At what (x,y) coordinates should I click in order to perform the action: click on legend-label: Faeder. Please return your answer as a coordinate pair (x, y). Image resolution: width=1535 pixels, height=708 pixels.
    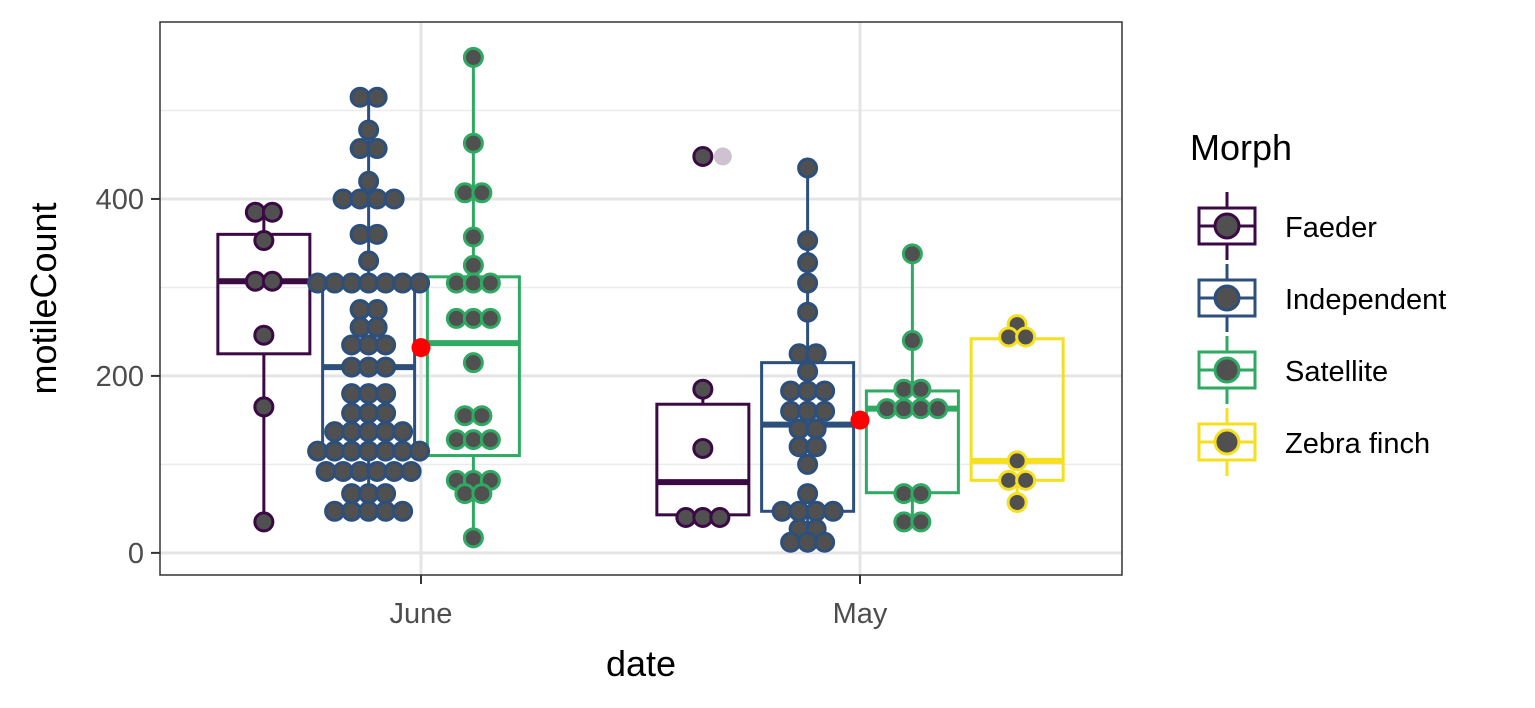
    Looking at the image, I should click on (1331, 228).